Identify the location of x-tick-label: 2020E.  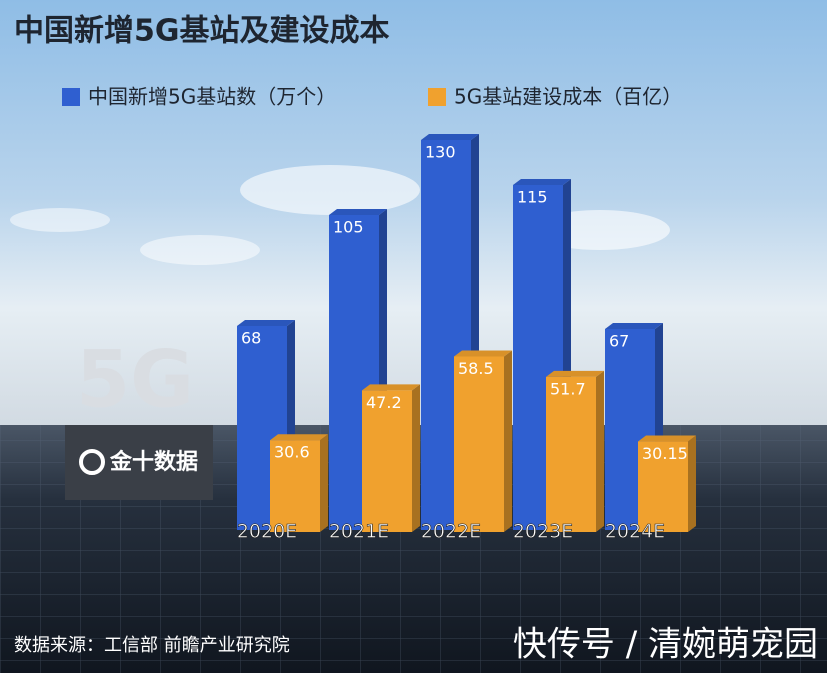
(267, 532).